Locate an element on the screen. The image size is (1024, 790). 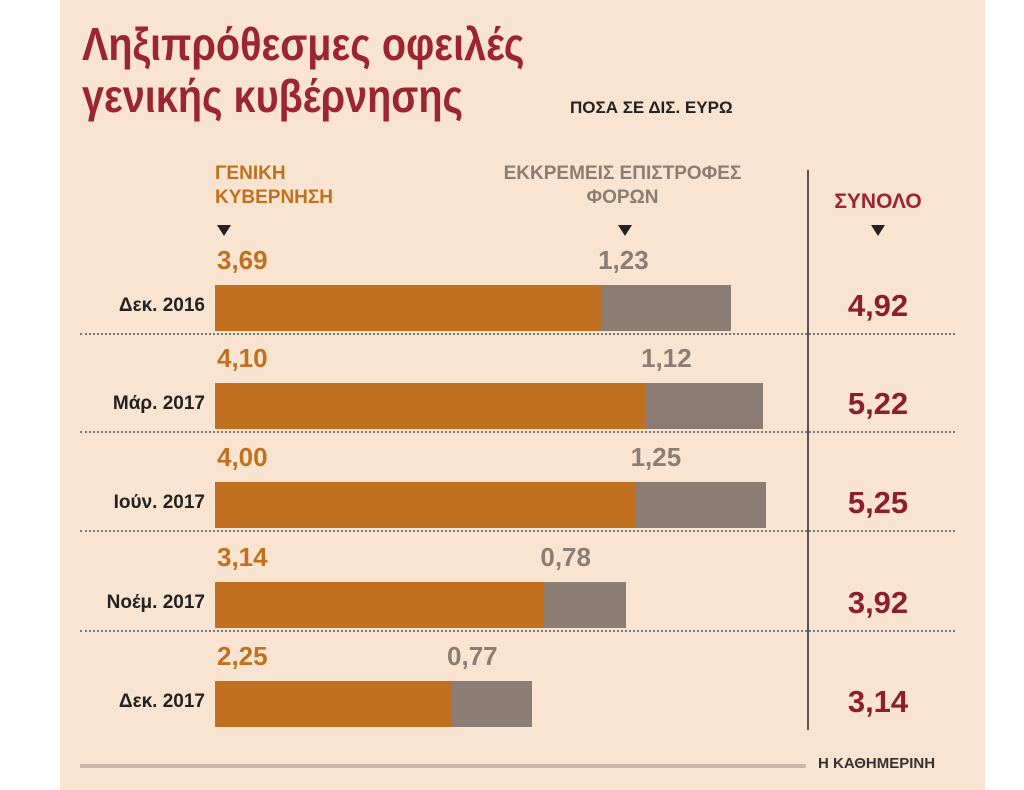
total-label: 3,14 is located at coordinates (878, 701).